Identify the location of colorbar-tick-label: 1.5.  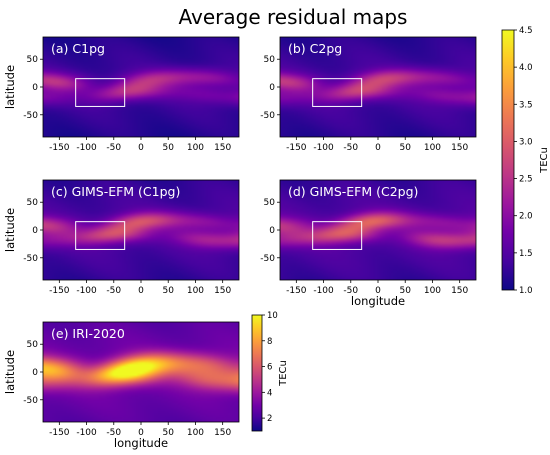
(526, 254).